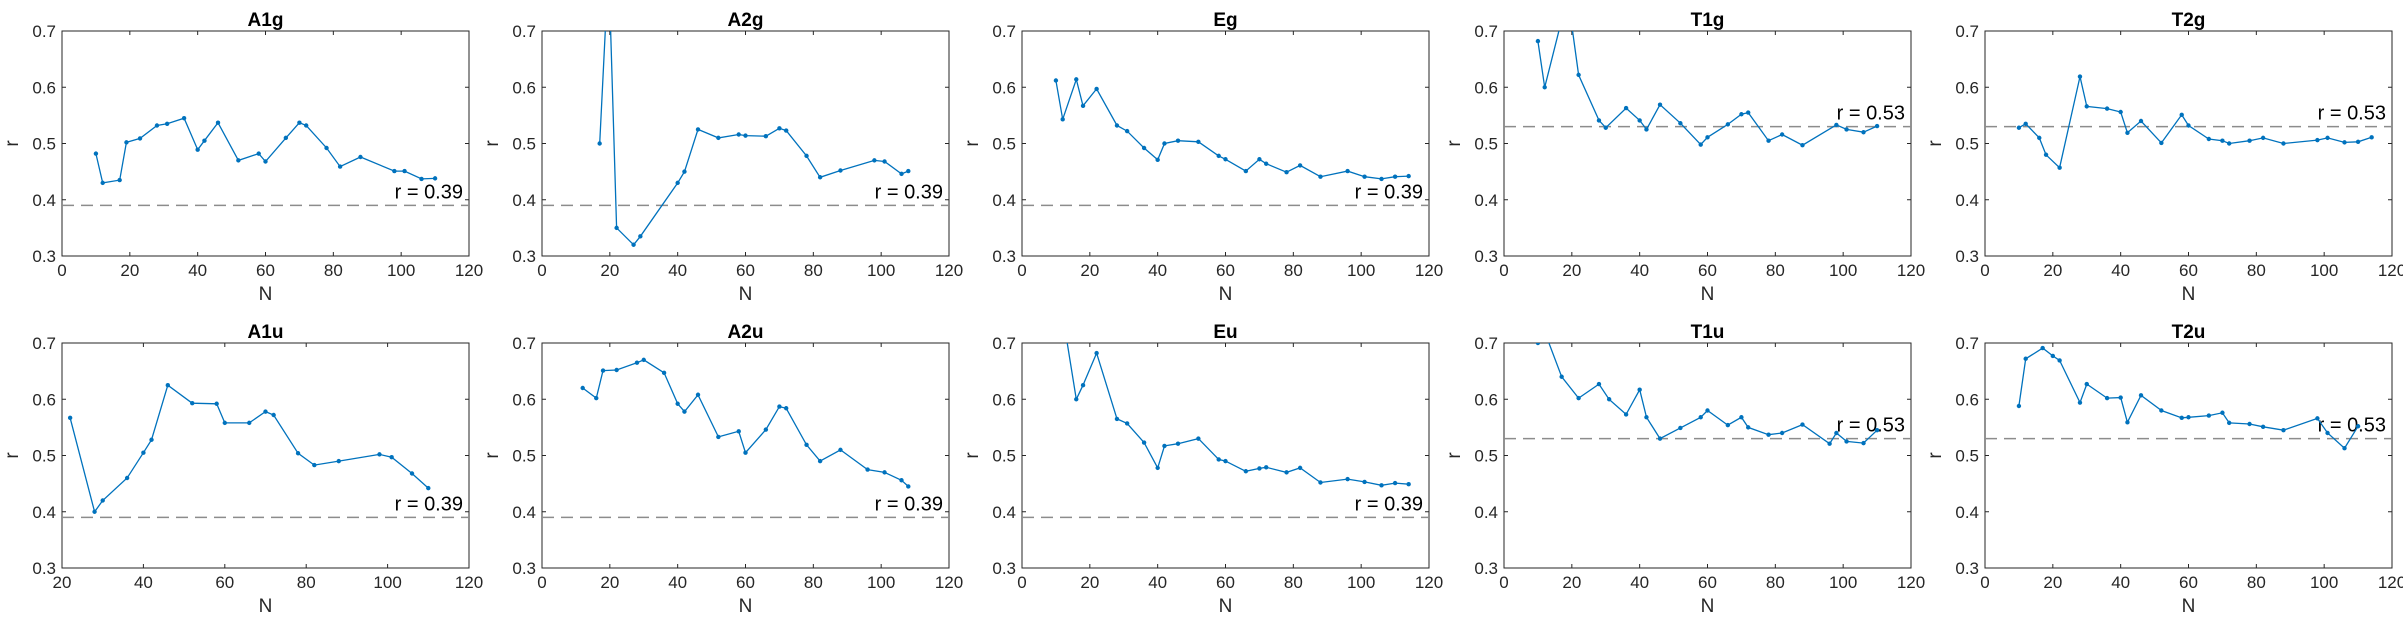 This screenshot has height=625, width=2403. I want to click on panel-title: A1g, so click(266, 20).